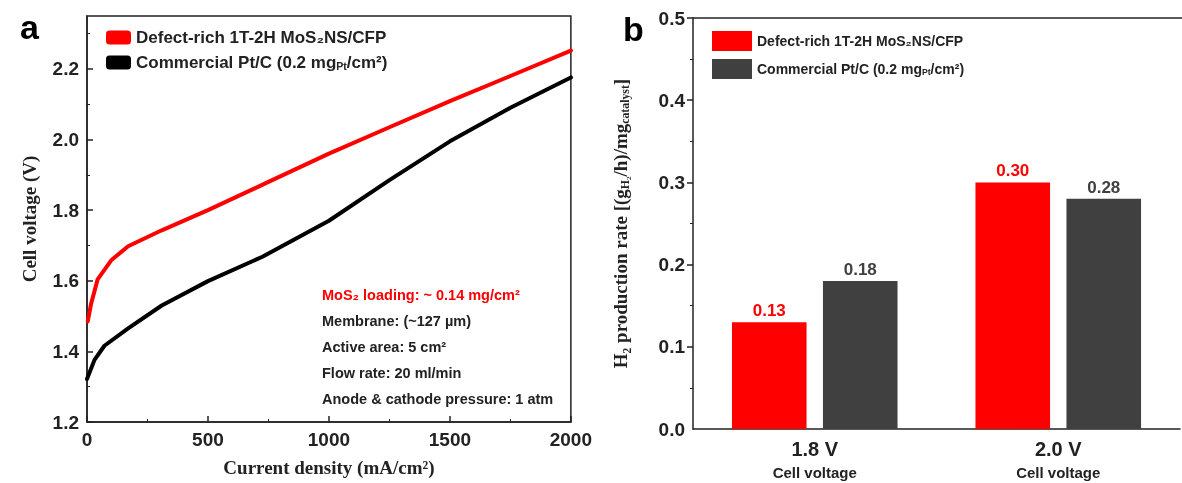  I want to click on x-axis-title: Current density (mA/cm²), so click(329, 468).